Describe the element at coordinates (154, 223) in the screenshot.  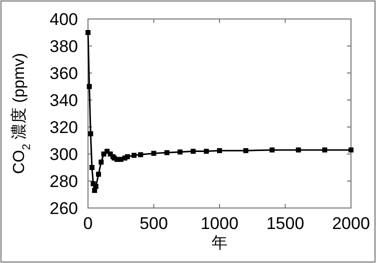
I see `x-tick-label: 500` at that location.